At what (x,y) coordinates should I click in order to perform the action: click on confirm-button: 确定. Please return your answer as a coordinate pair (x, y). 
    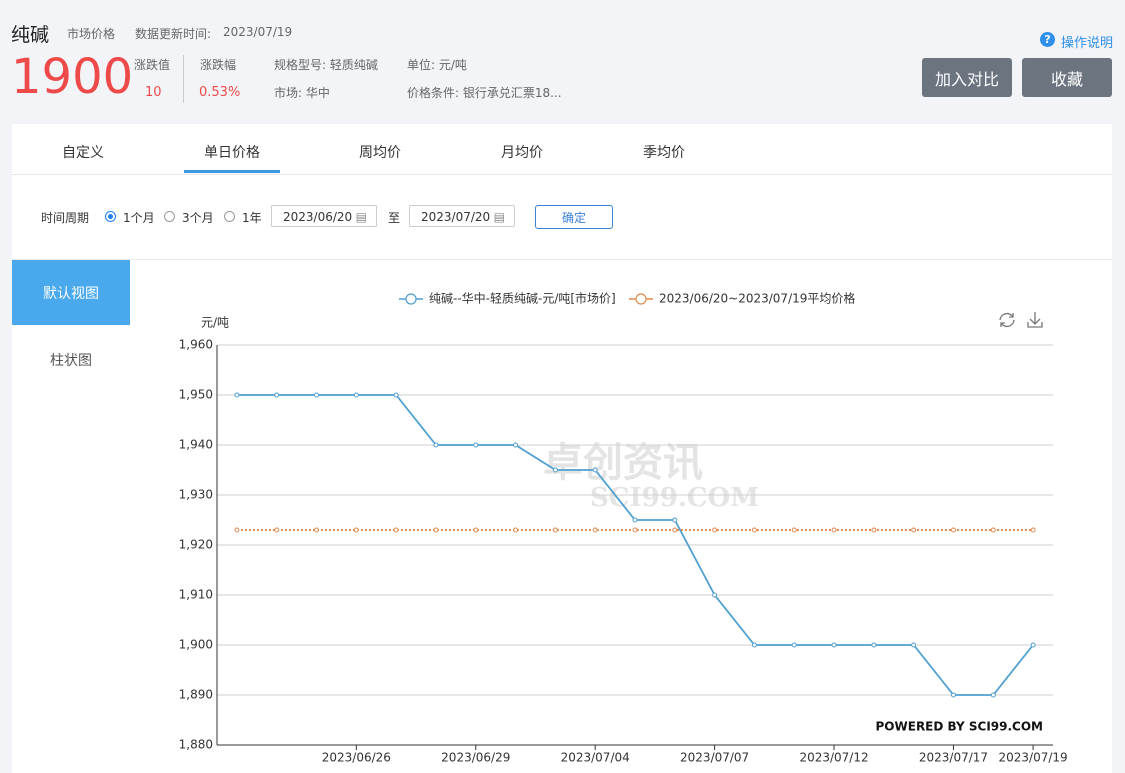
    Looking at the image, I should click on (574, 217).